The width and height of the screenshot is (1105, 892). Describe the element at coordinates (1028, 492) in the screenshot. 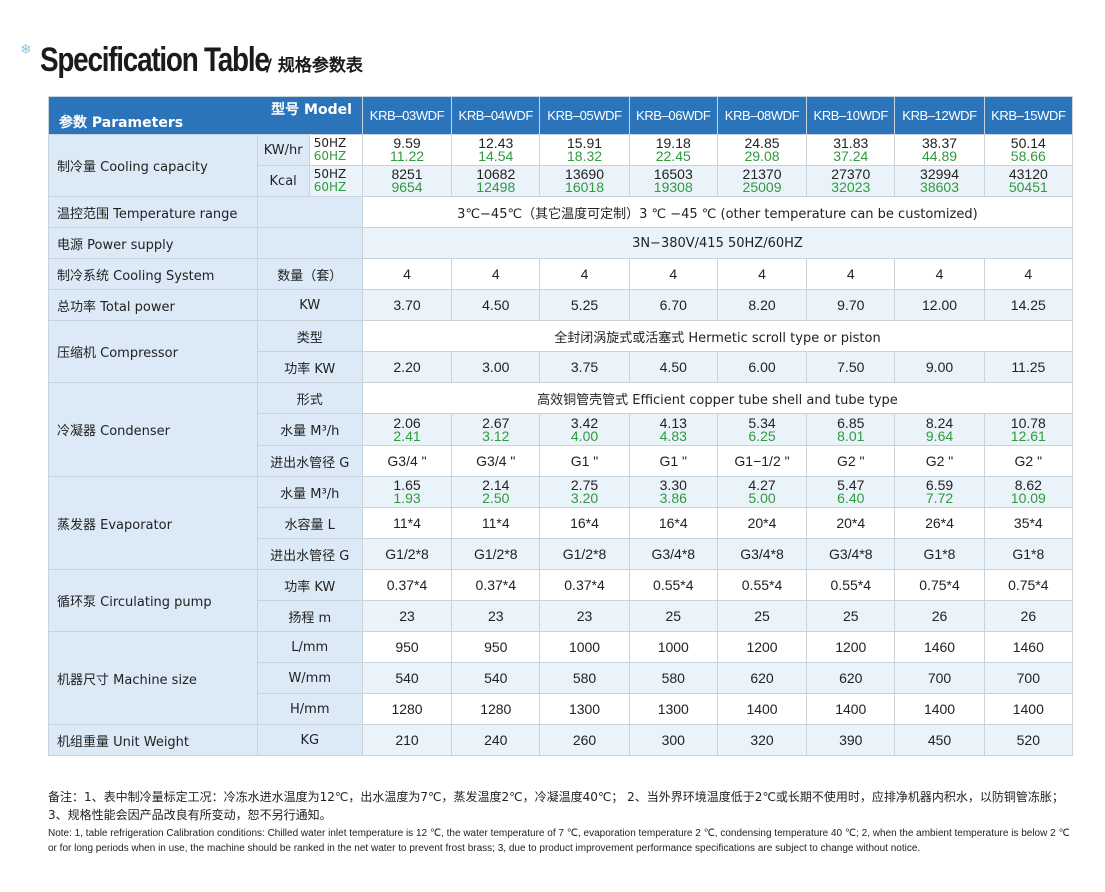

I see `value-cell: 8.62 10.09` at that location.